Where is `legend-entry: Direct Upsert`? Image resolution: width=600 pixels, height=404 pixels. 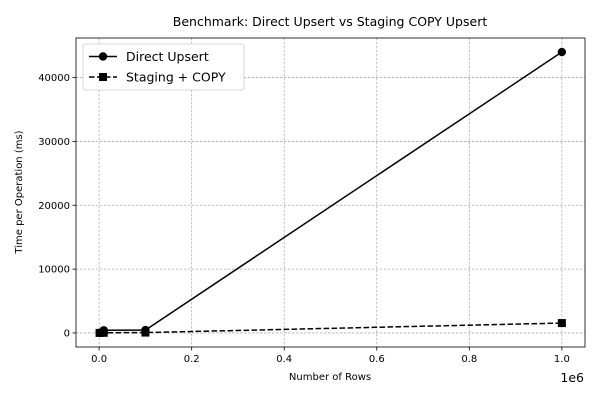 legend-entry: Direct Upsert is located at coordinates (149, 56).